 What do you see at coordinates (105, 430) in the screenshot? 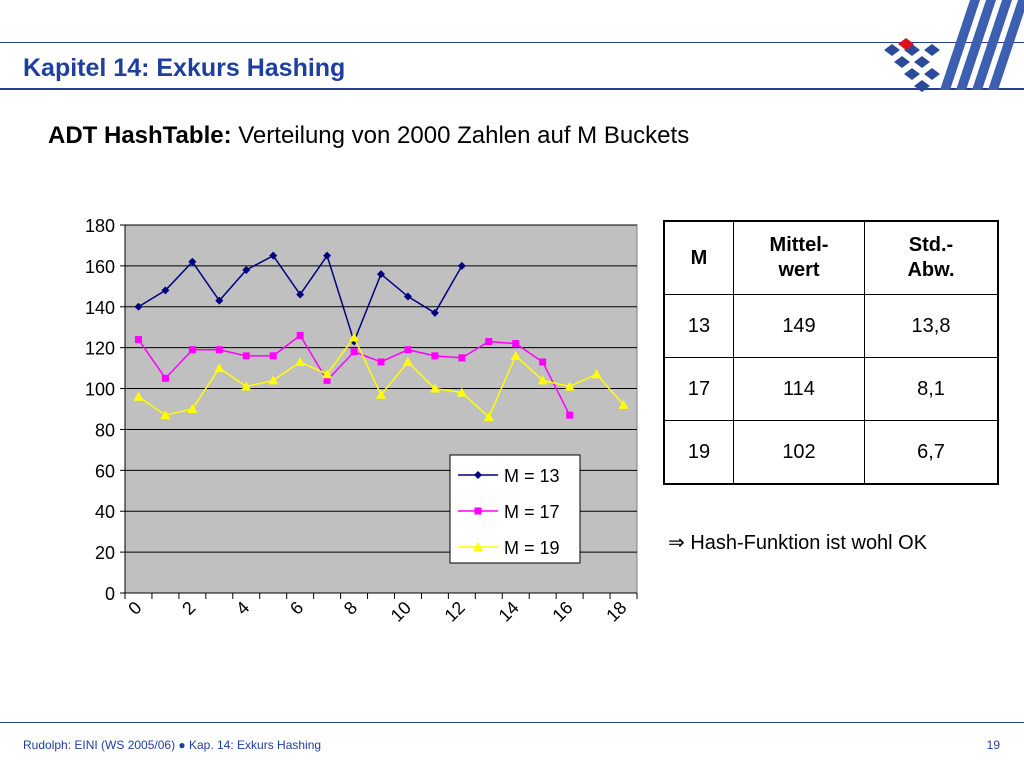
I see `y-tick-label: 80` at bounding box center [105, 430].